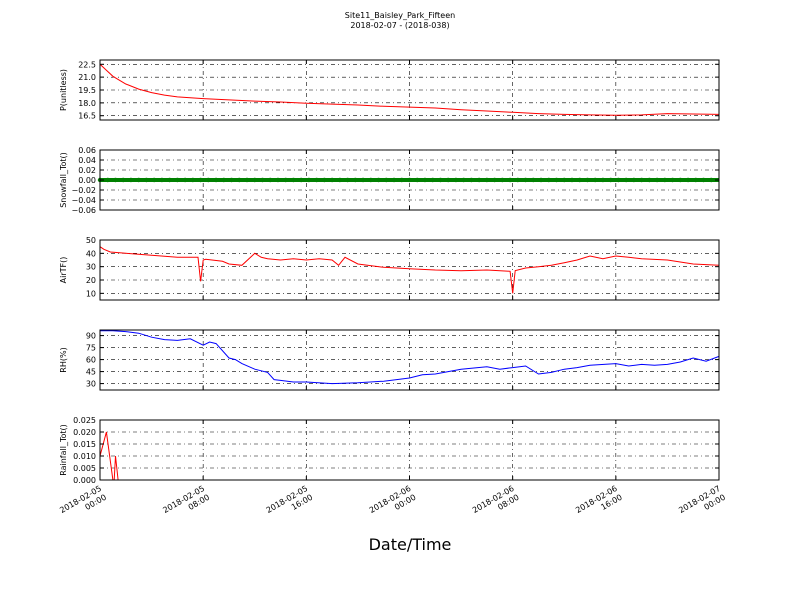 The width and height of the screenshot is (800, 600). I want to click on y-tick-label: 0.020, so click(84, 432).